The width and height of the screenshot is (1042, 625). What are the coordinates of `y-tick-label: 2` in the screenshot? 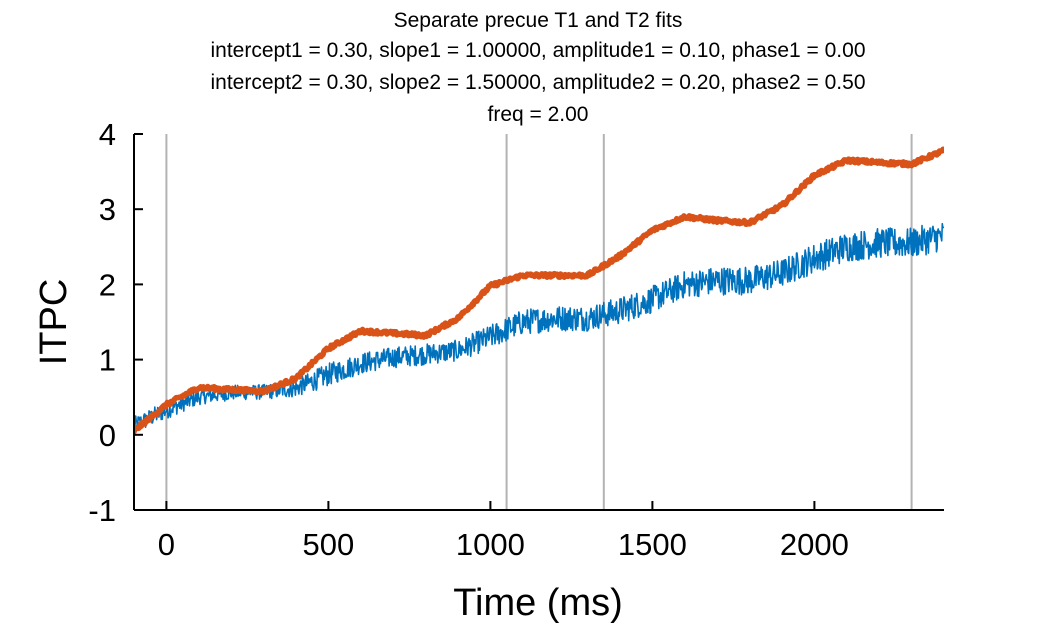 It's located at (107, 284).